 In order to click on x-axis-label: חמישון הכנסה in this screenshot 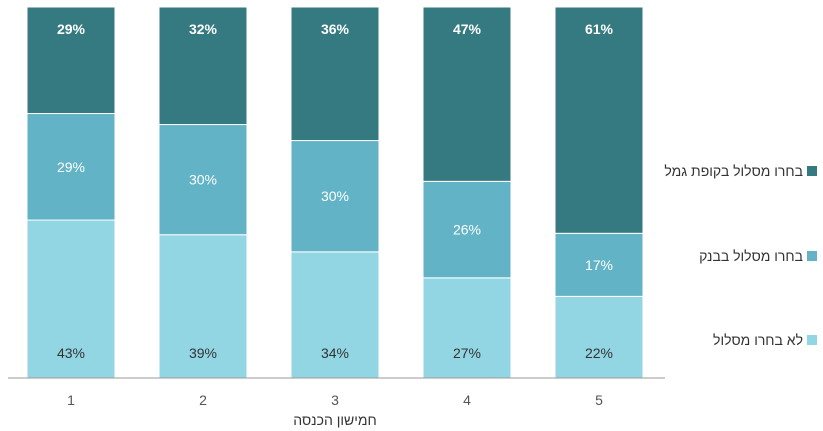, I will do `click(334, 420)`.